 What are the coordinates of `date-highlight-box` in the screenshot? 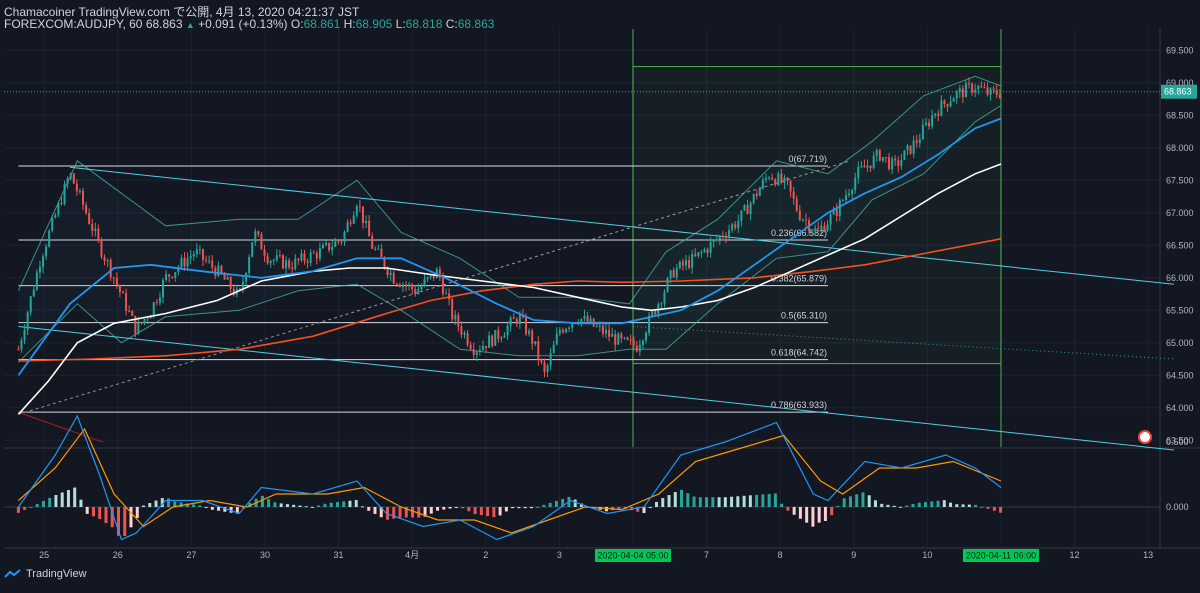 It's located at (632, 555).